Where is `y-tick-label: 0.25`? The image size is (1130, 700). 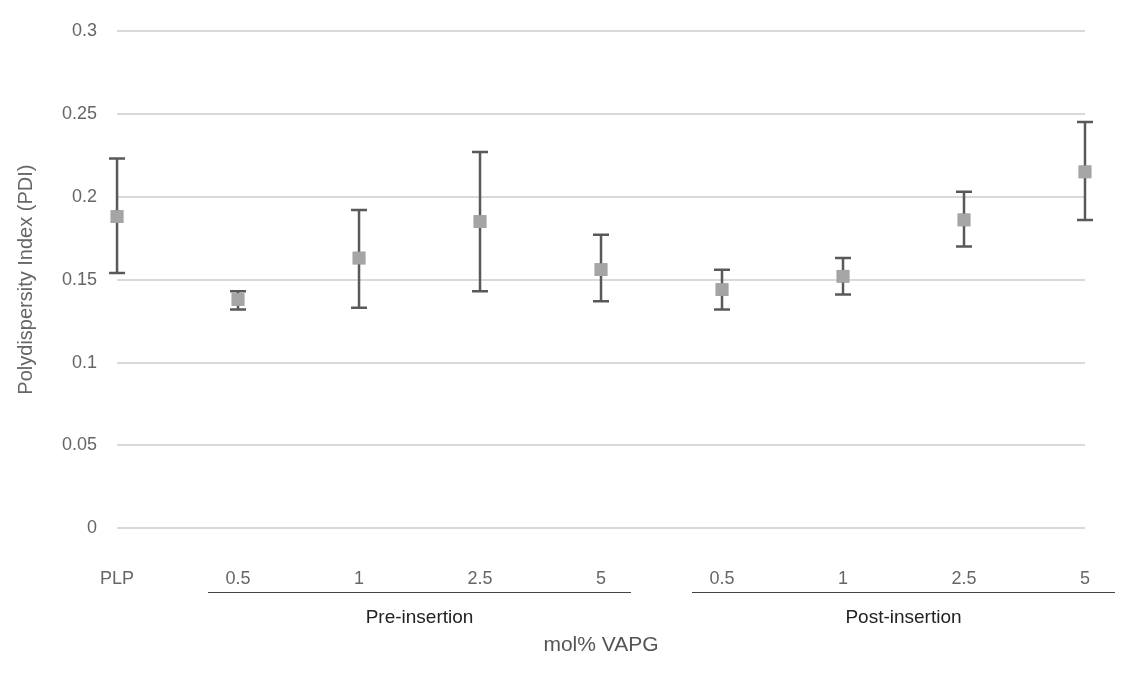
y-tick-label: 0.25 is located at coordinates (79, 112).